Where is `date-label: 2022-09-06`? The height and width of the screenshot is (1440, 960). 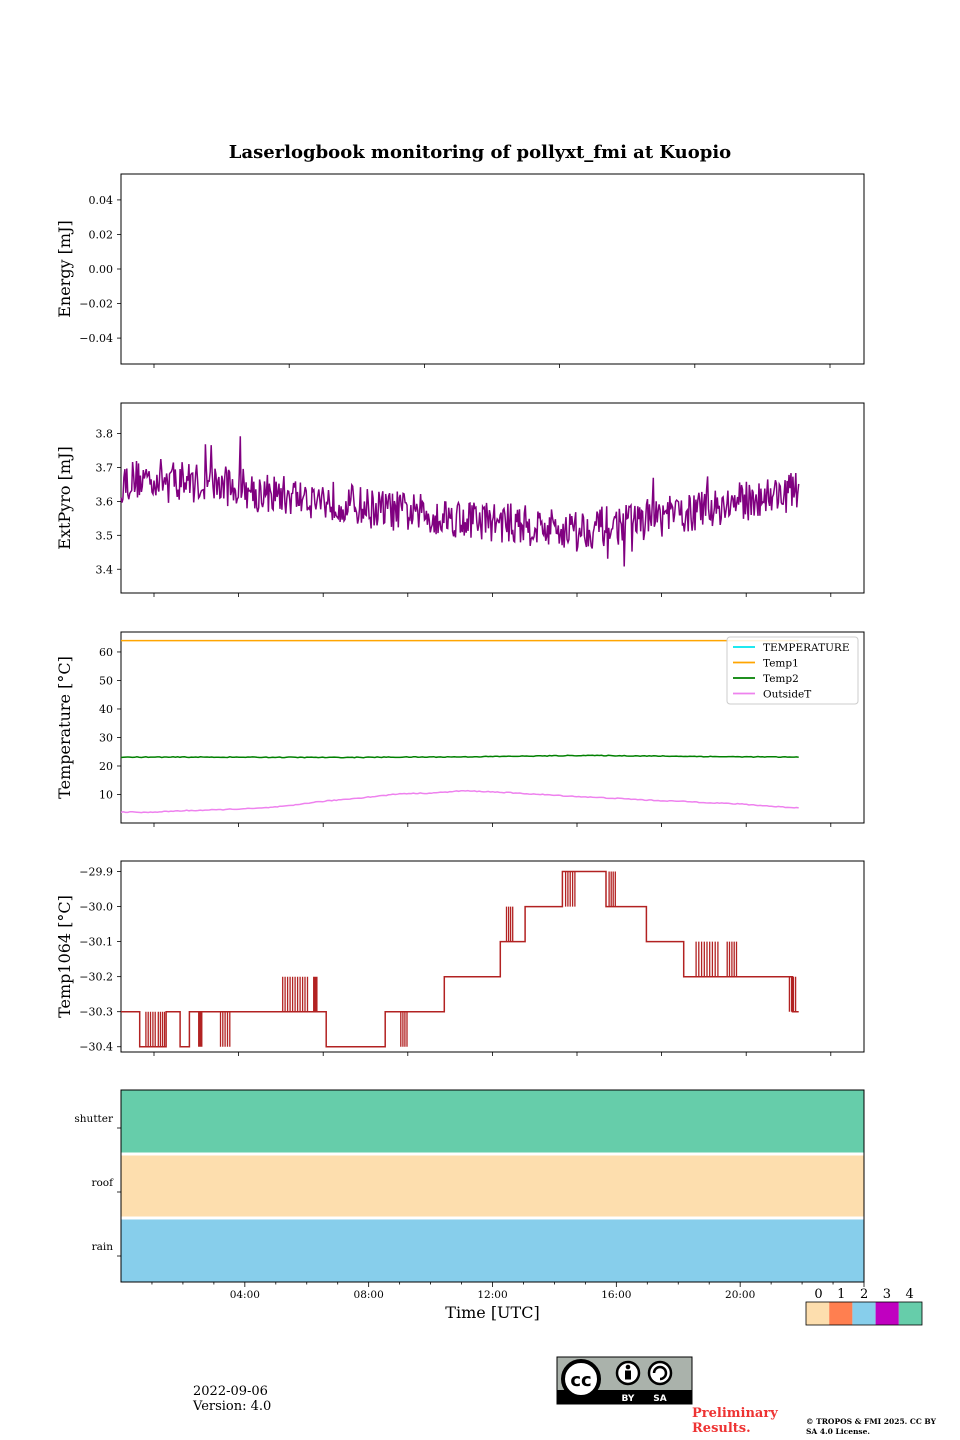 date-label: 2022-09-06 is located at coordinates (230, 1391).